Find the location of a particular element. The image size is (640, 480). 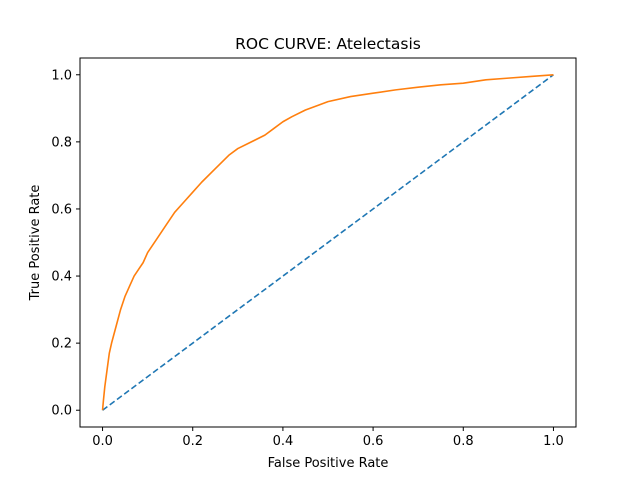

x-tick-label: 0.8 is located at coordinates (463, 441).